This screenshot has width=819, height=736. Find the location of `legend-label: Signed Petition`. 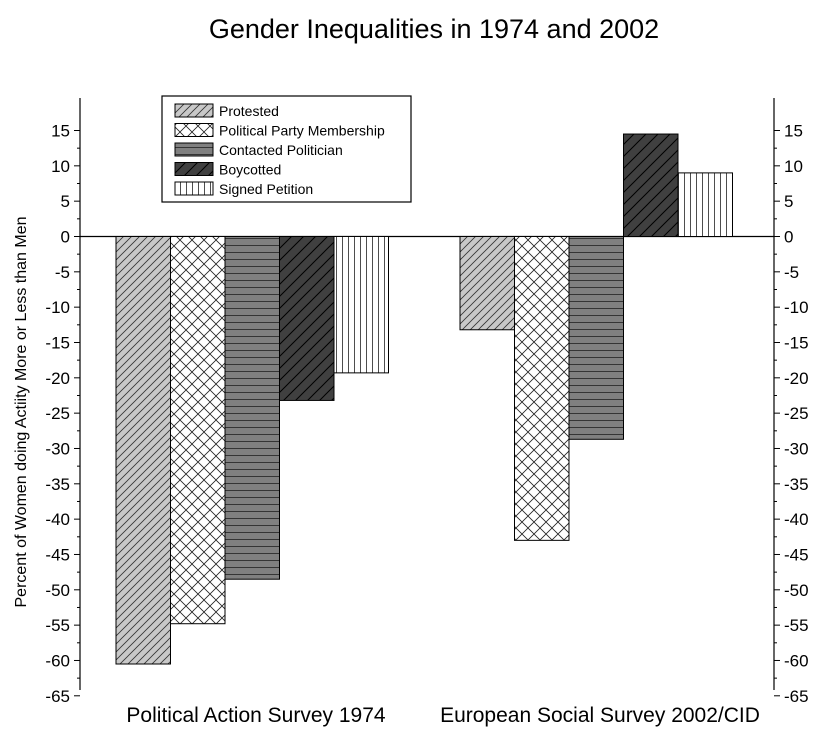

legend-label: Signed Petition is located at coordinates (266, 189).